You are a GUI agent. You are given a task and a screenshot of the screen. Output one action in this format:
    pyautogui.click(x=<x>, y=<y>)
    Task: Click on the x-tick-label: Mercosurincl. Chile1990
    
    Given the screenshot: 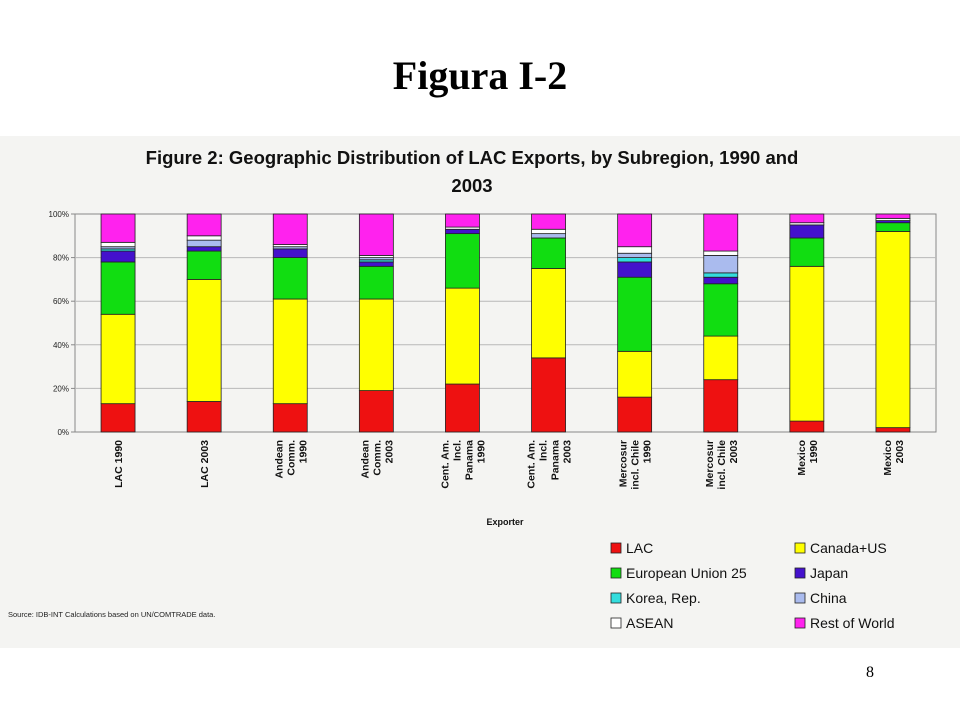 What is the action you would take?
    pyautogui.click(x=636, y=465)
    